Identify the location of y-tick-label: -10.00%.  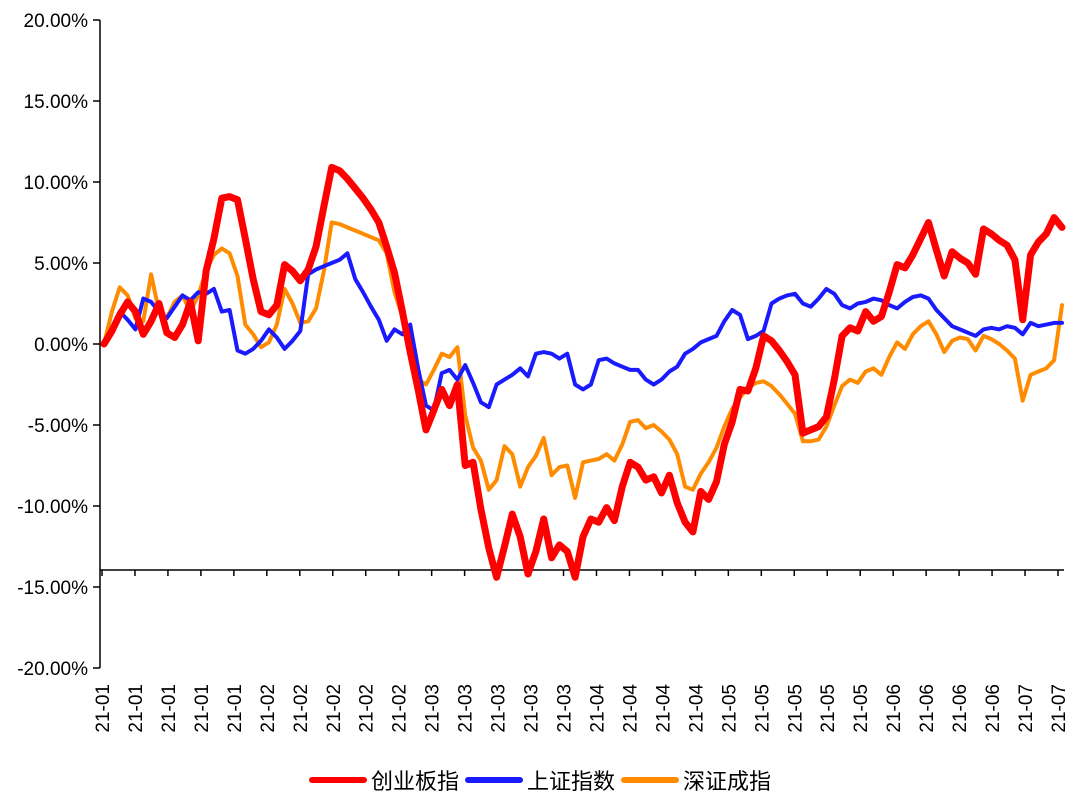
(52, 507).